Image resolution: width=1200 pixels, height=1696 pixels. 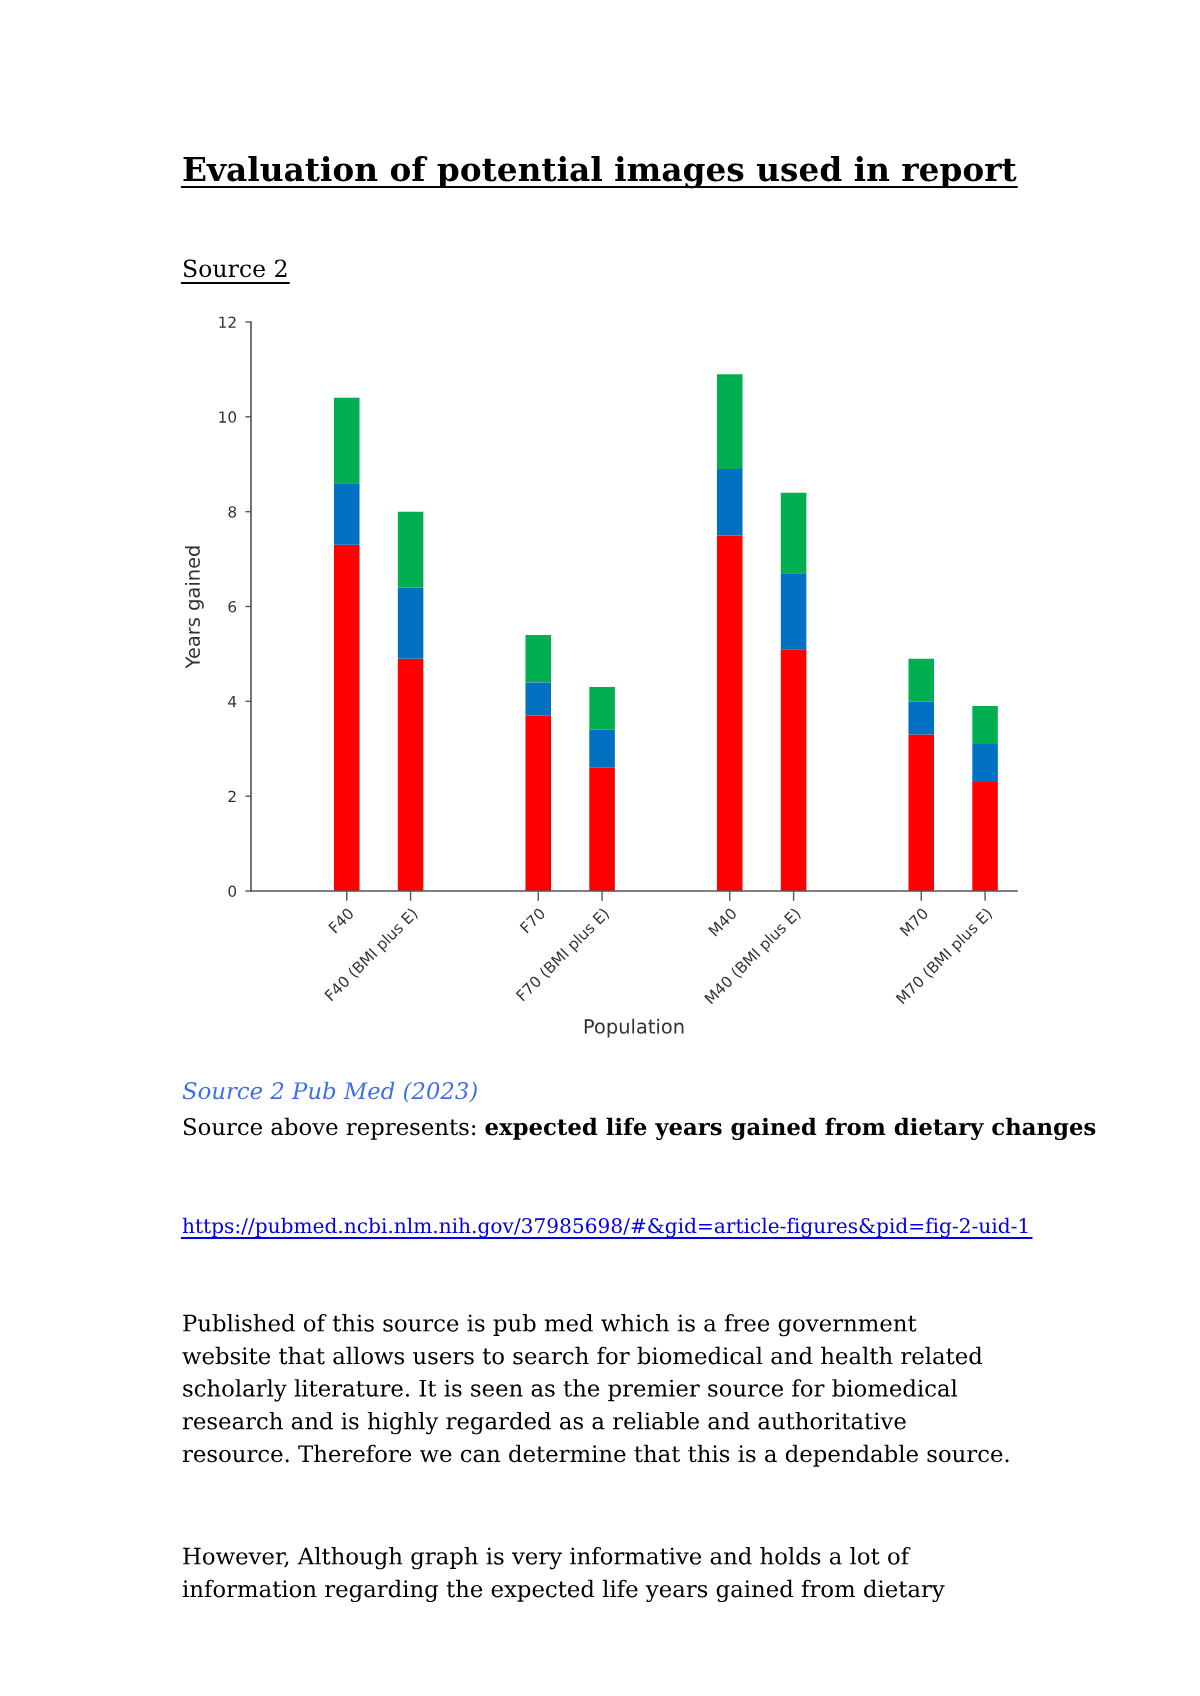 I want to click on source-note: Source 2 Pub Med (2023), so click(x=329, y=1092).